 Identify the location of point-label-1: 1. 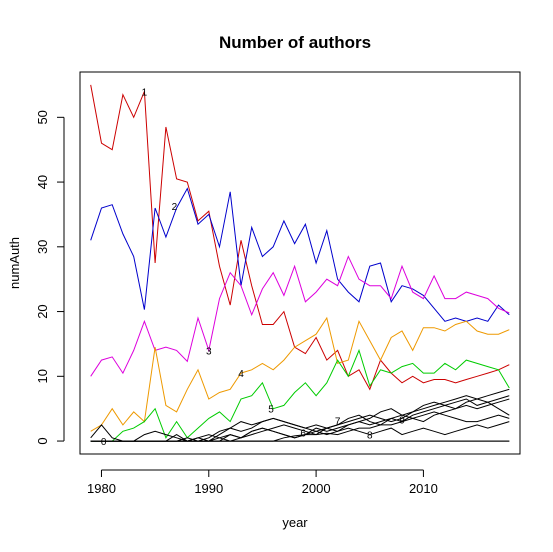
(145, 92).